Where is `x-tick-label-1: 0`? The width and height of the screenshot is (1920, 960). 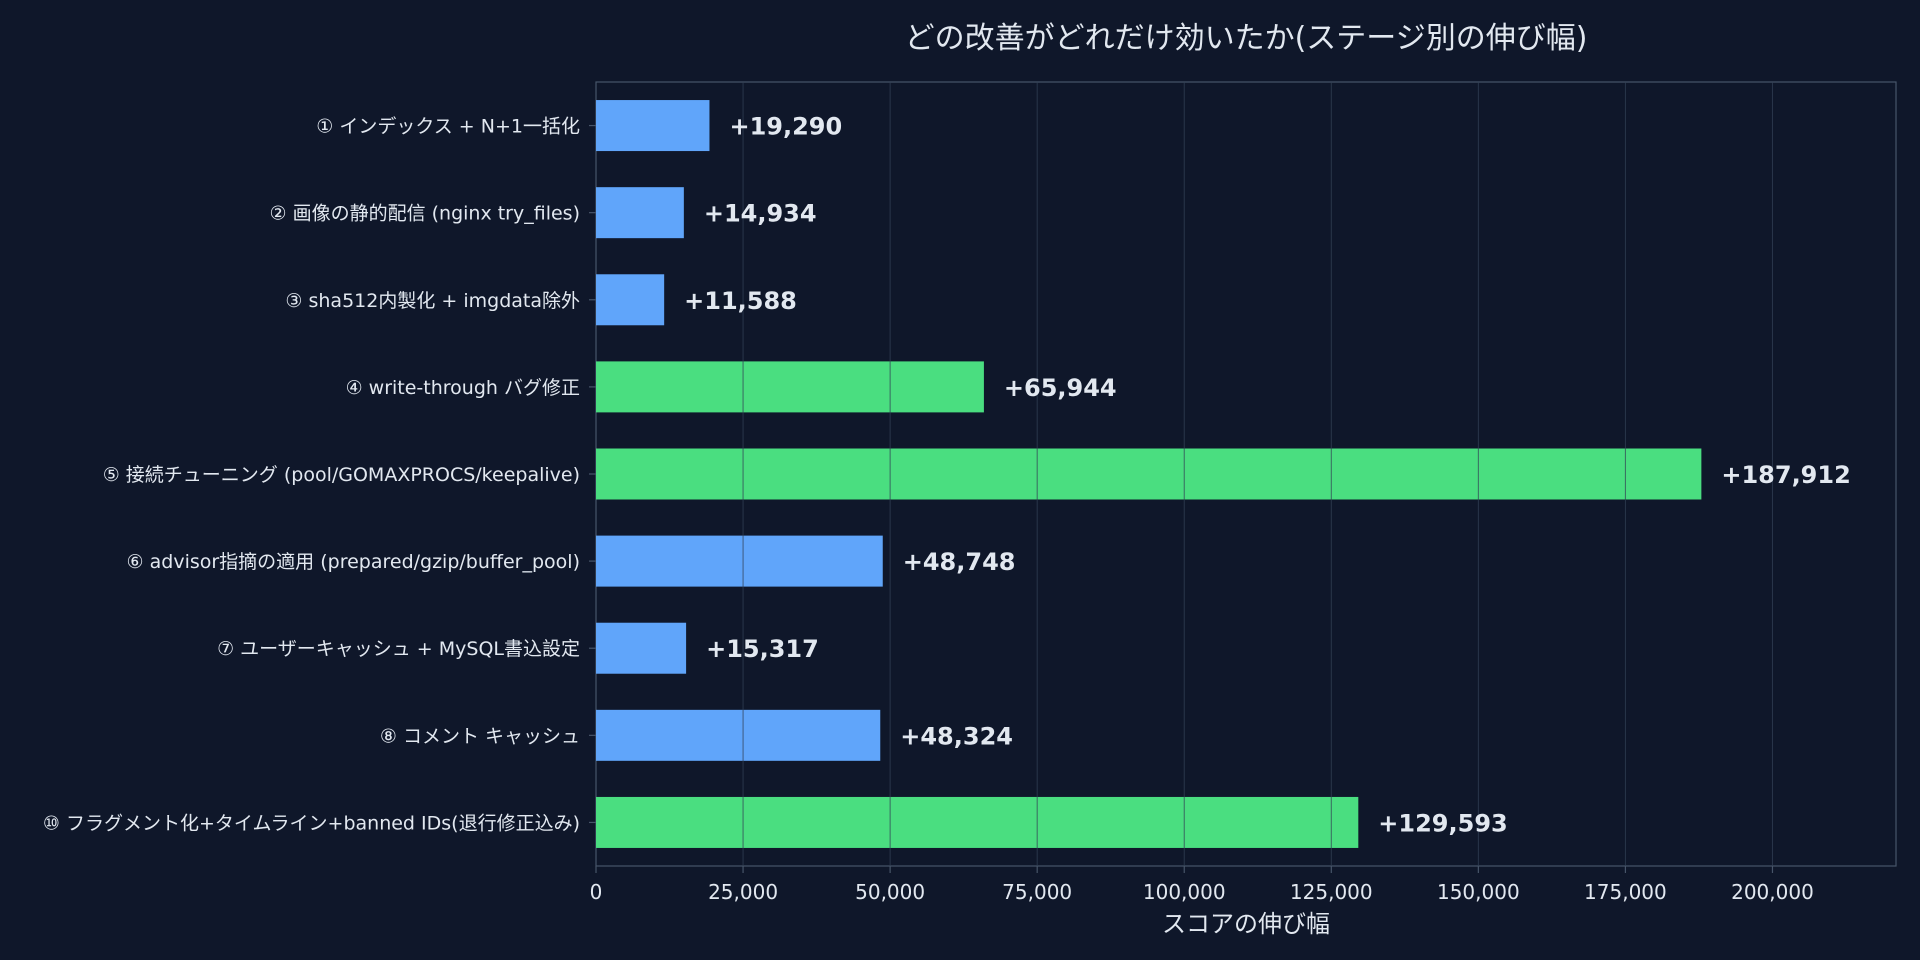
x-tick-label-1: 0 is located at coordinates (596, 892).